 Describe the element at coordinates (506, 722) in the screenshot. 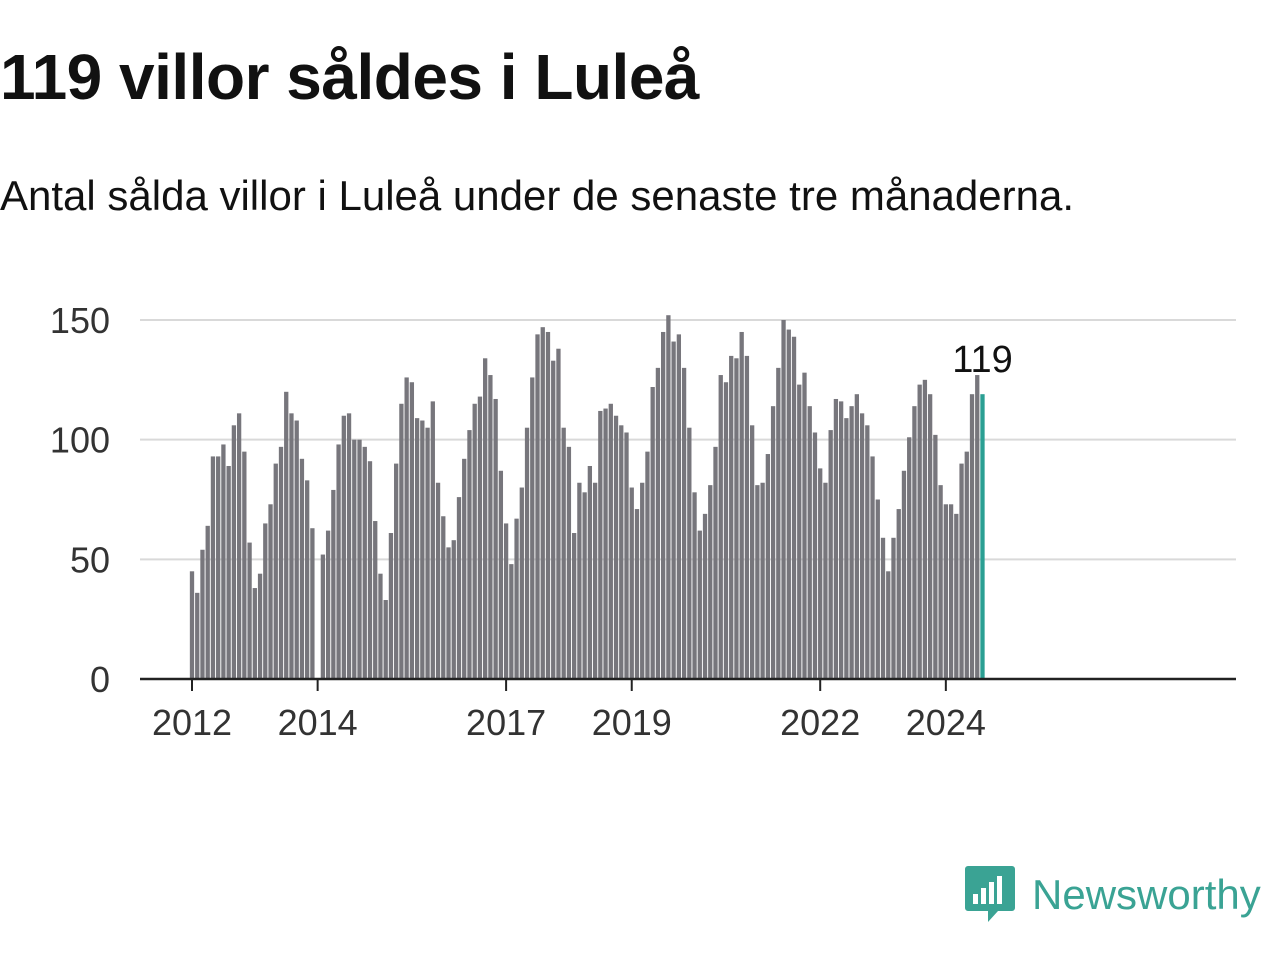

I see `x-tick-label-2017: 2017` at that location.